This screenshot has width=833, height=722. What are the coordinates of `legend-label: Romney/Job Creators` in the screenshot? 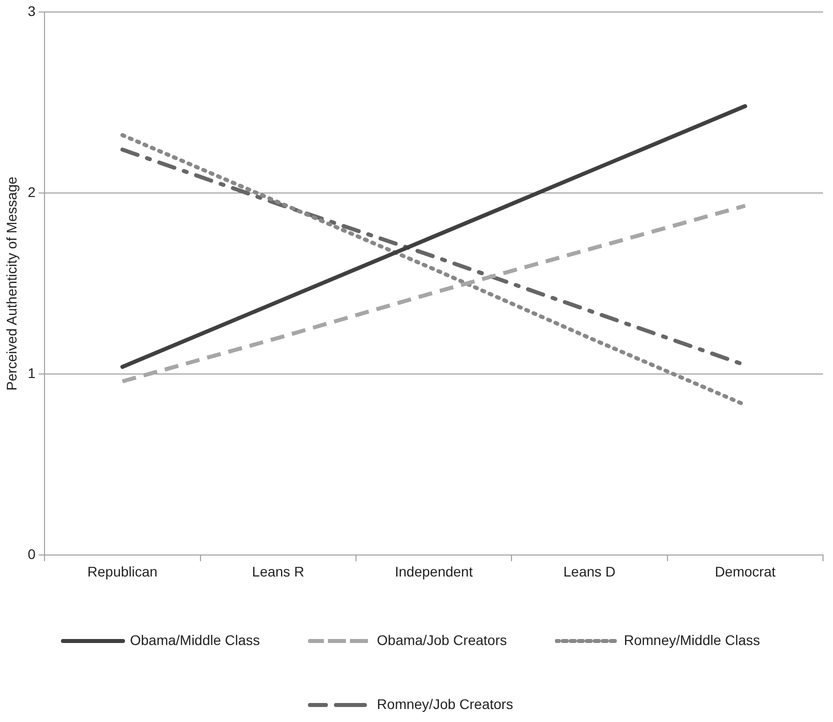 It's located at (445, 704).